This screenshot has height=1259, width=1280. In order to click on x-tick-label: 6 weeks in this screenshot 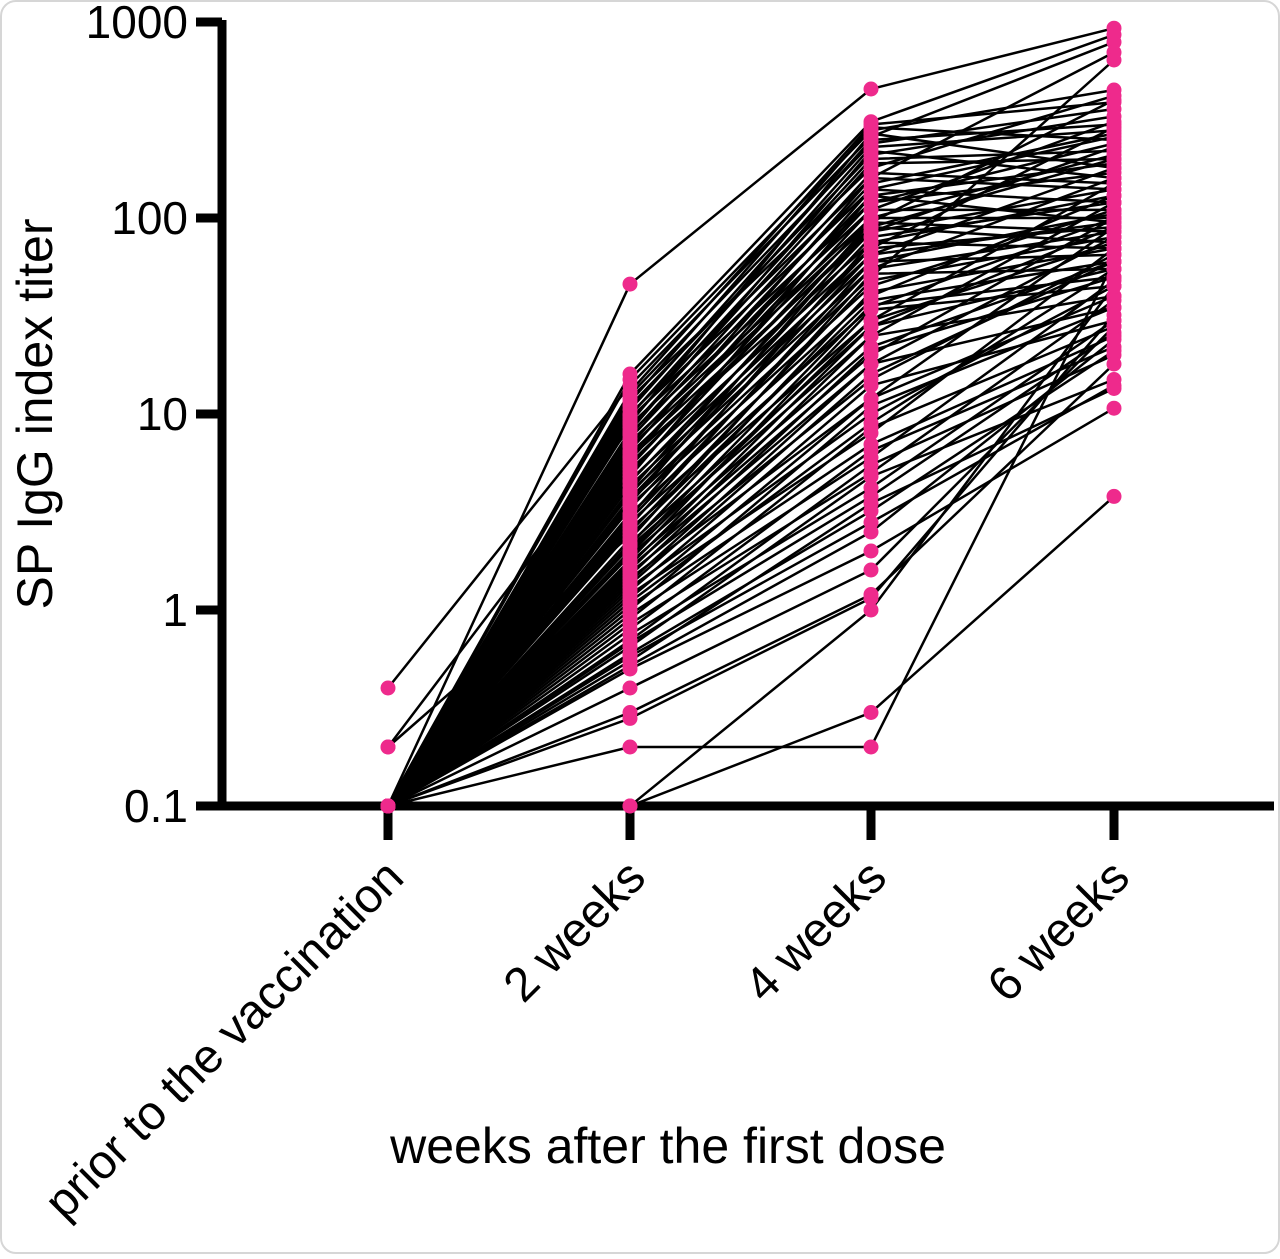, I will do `click(1059, 931)`.